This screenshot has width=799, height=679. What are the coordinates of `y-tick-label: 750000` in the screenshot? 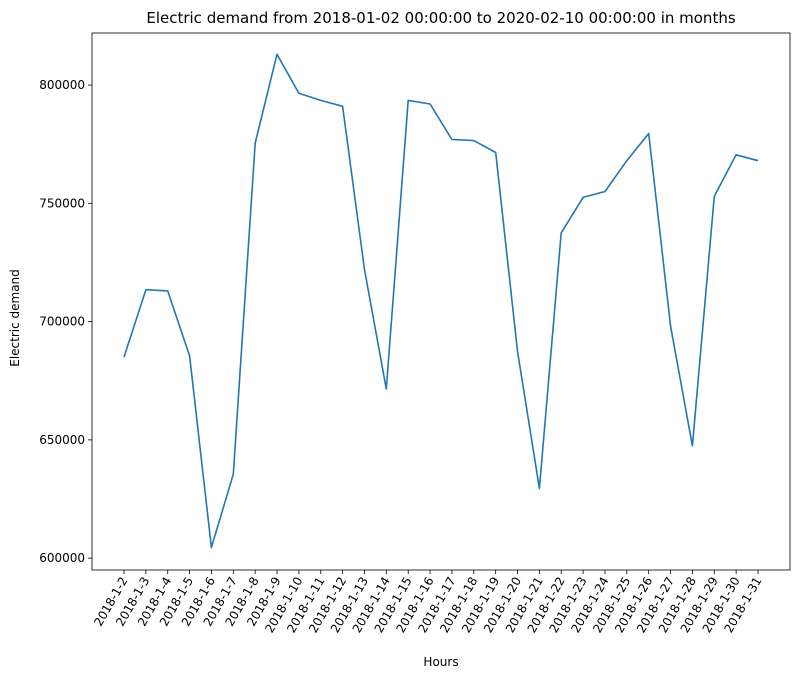 It's located at (62, 203).